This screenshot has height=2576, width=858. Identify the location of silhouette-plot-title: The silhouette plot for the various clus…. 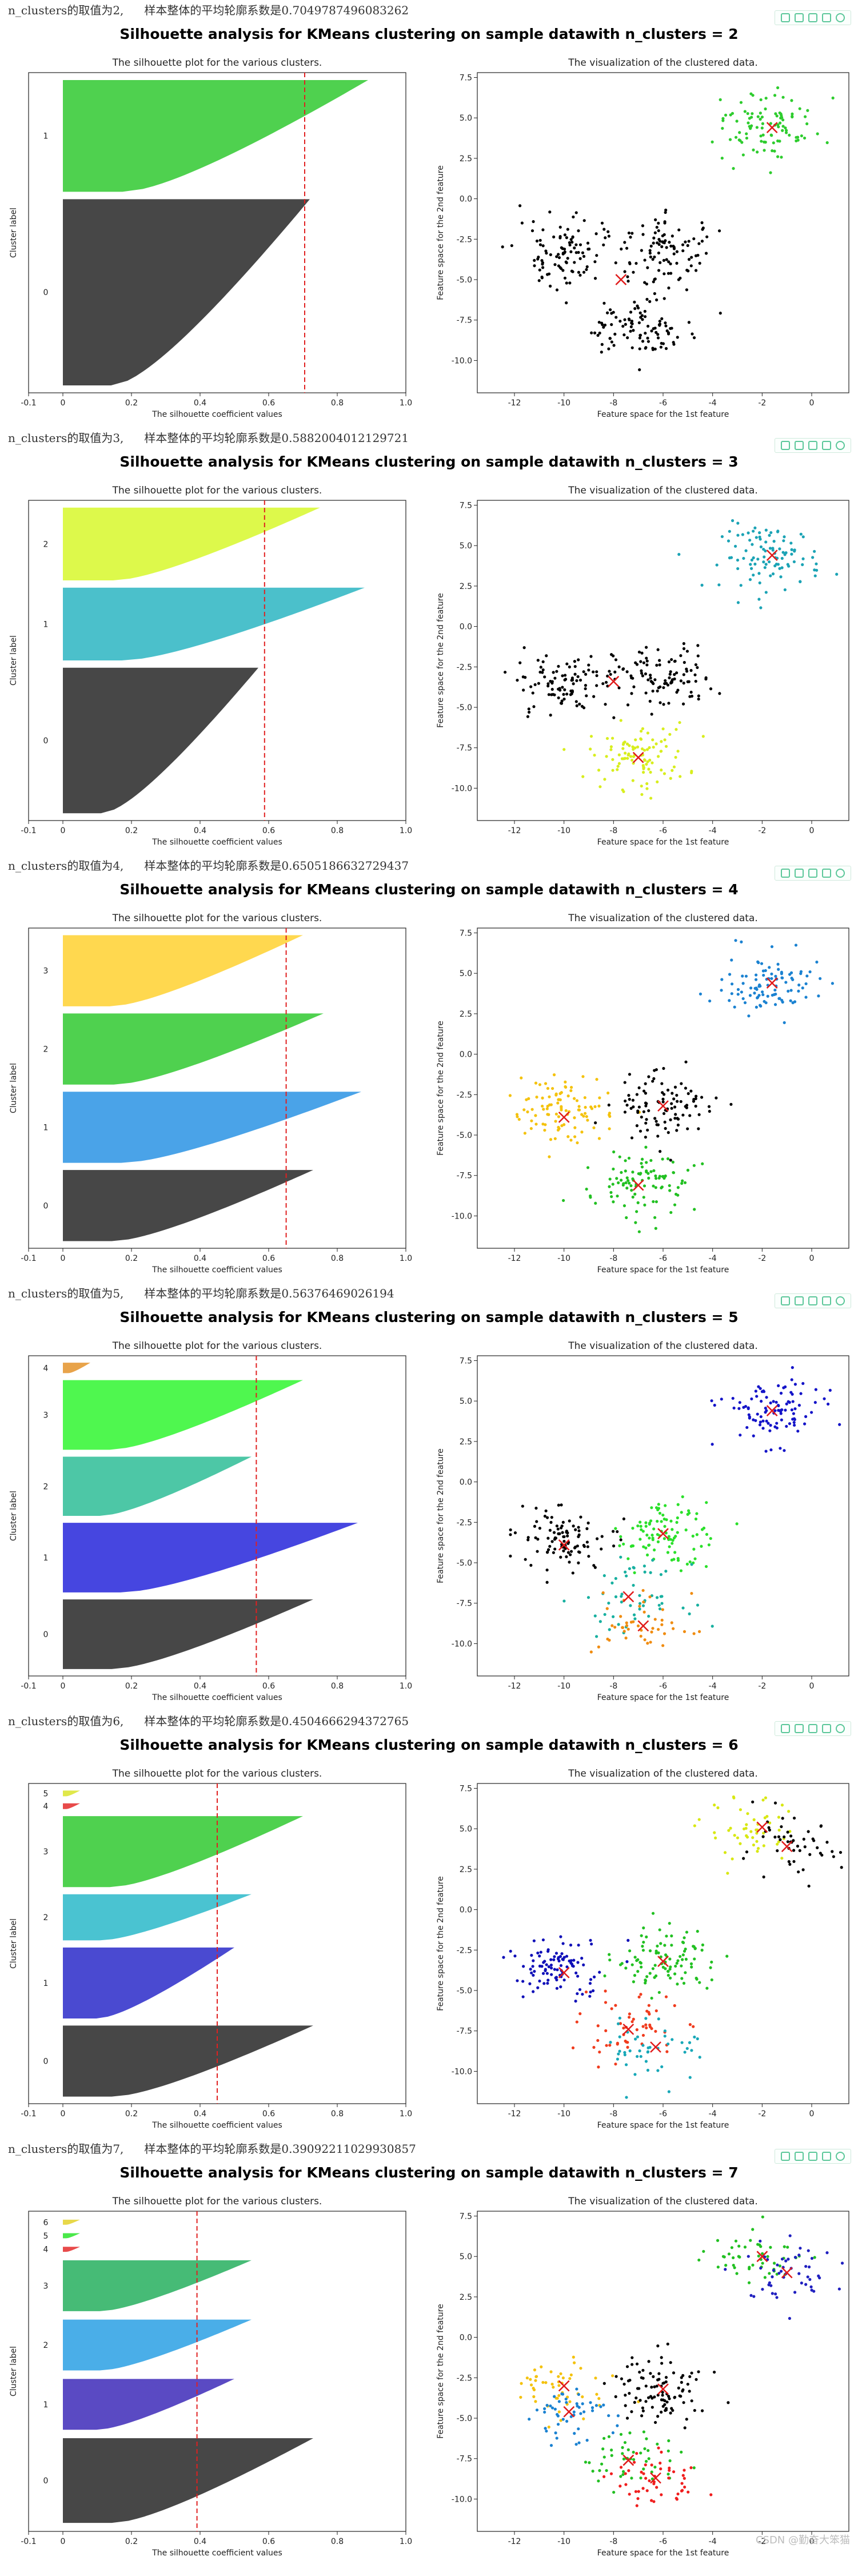
(217, 918).